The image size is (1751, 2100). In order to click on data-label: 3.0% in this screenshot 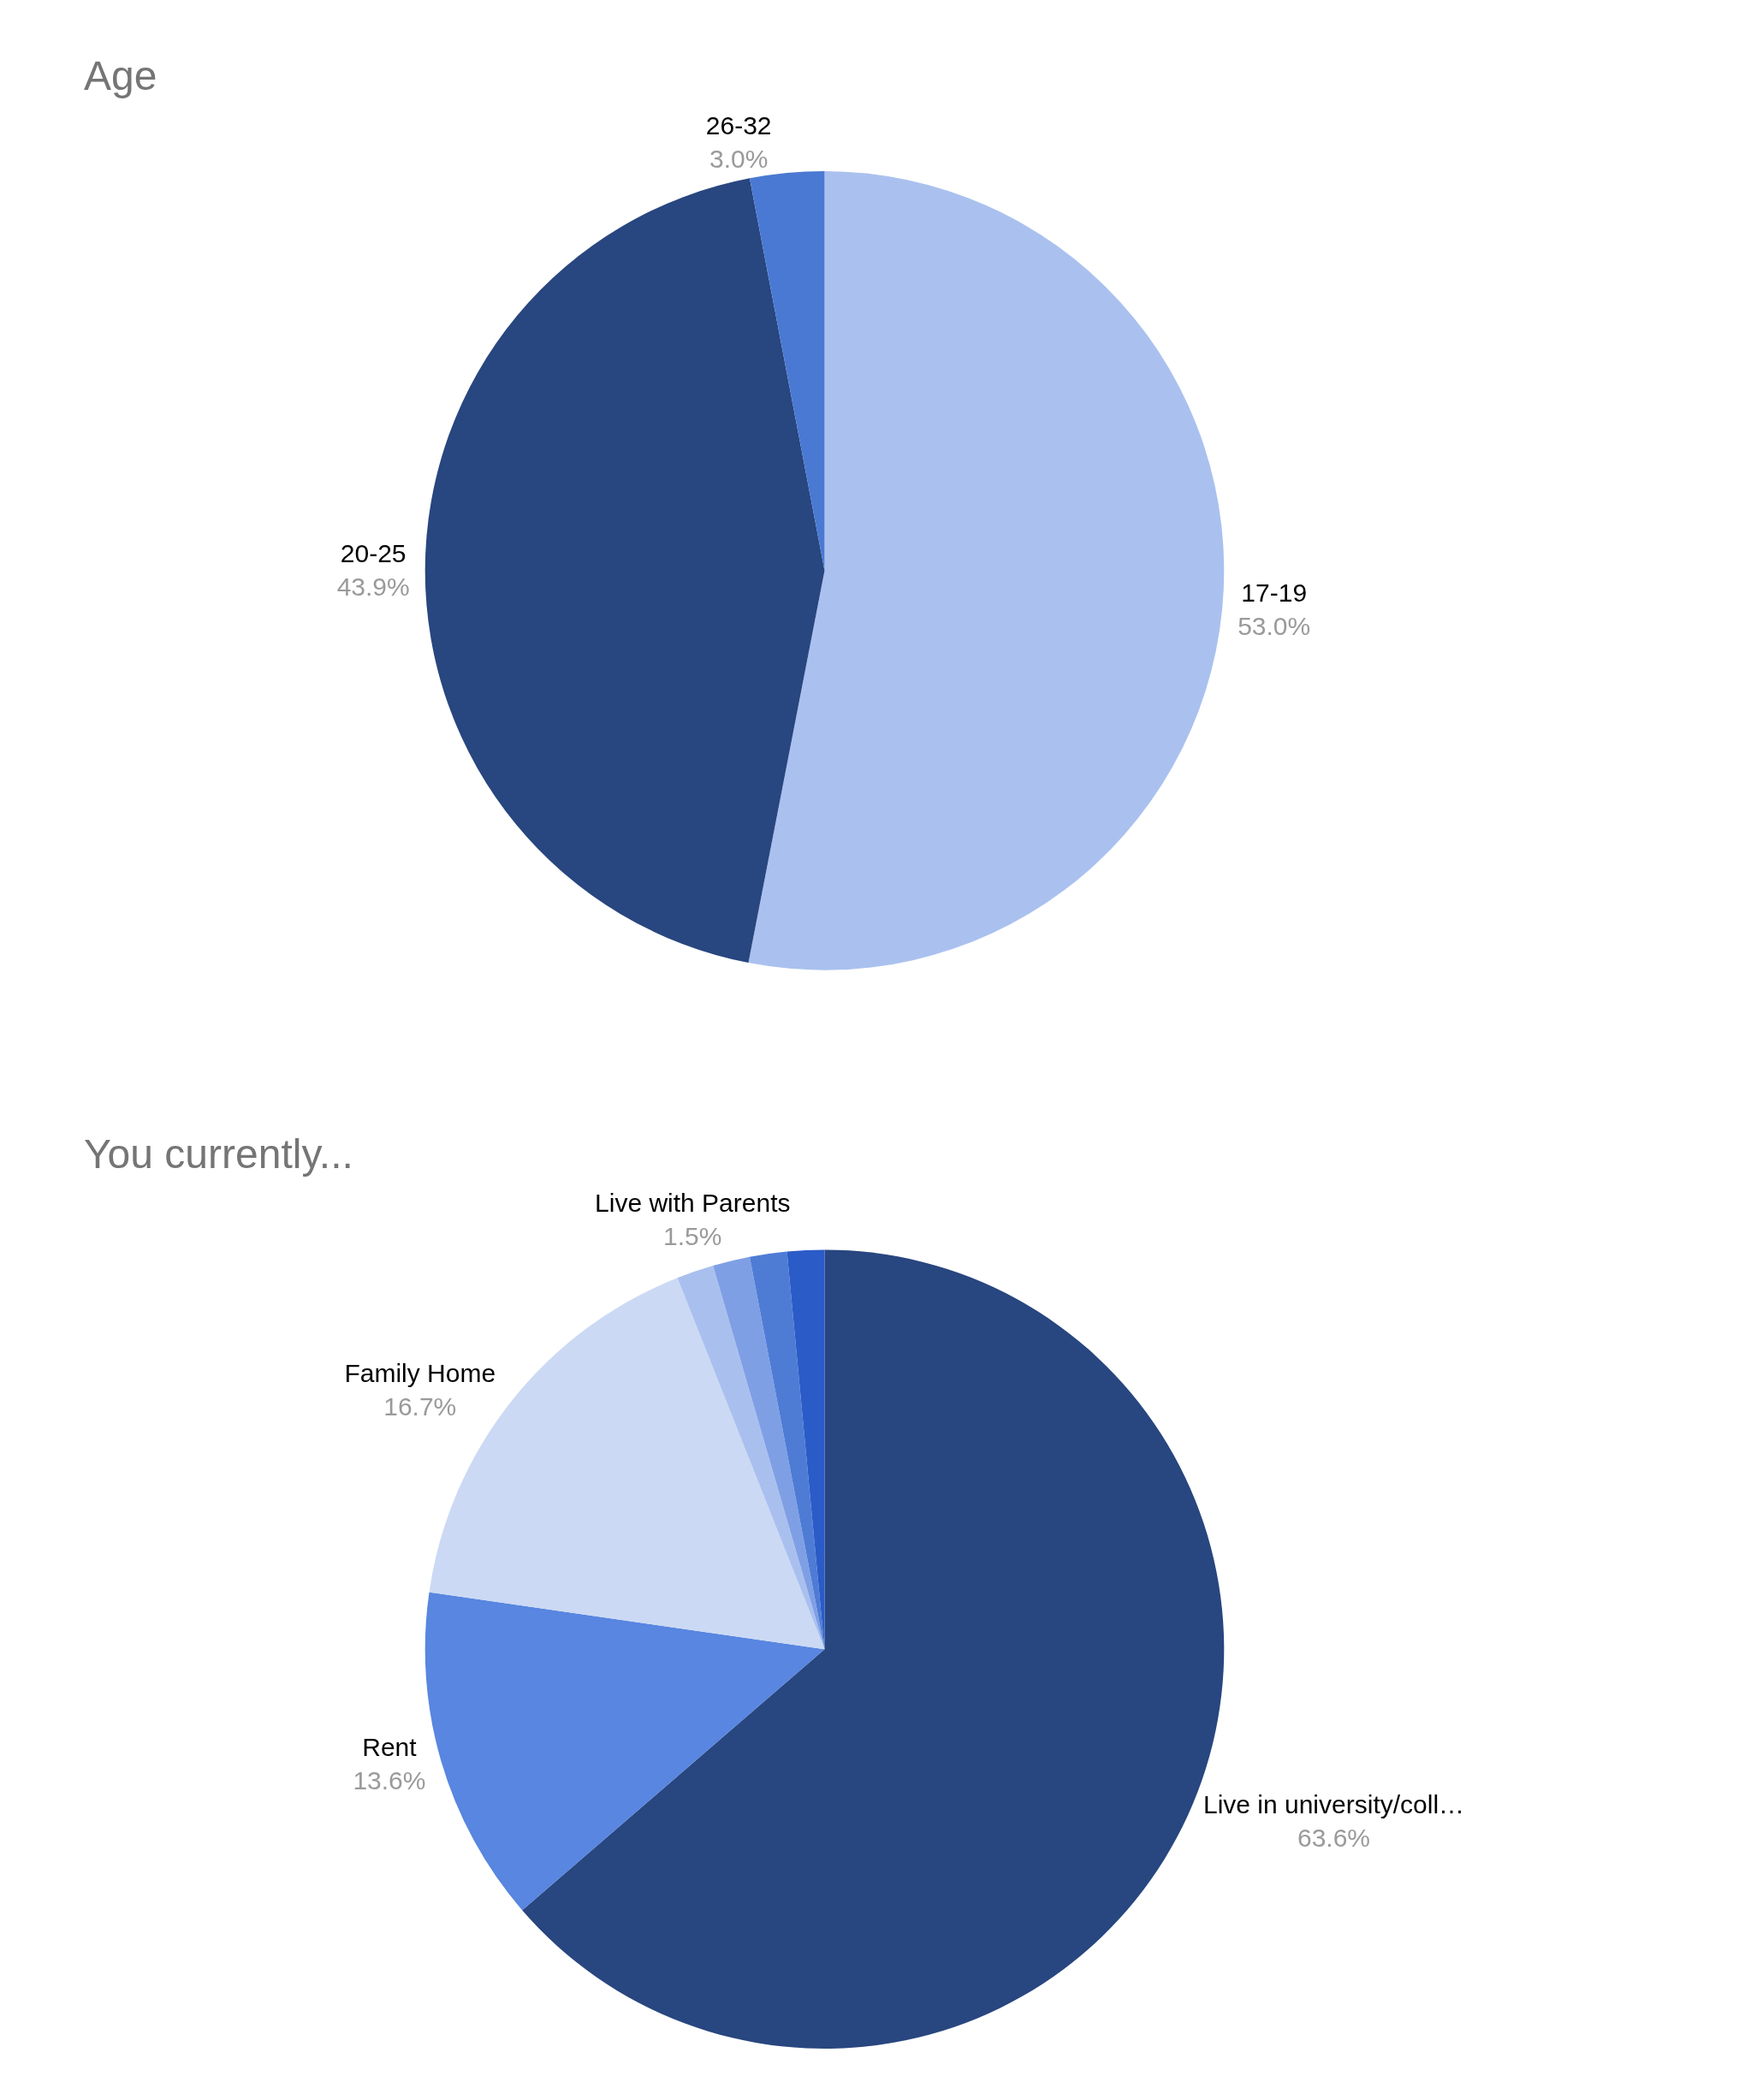, I will do `click(739, 159)`.